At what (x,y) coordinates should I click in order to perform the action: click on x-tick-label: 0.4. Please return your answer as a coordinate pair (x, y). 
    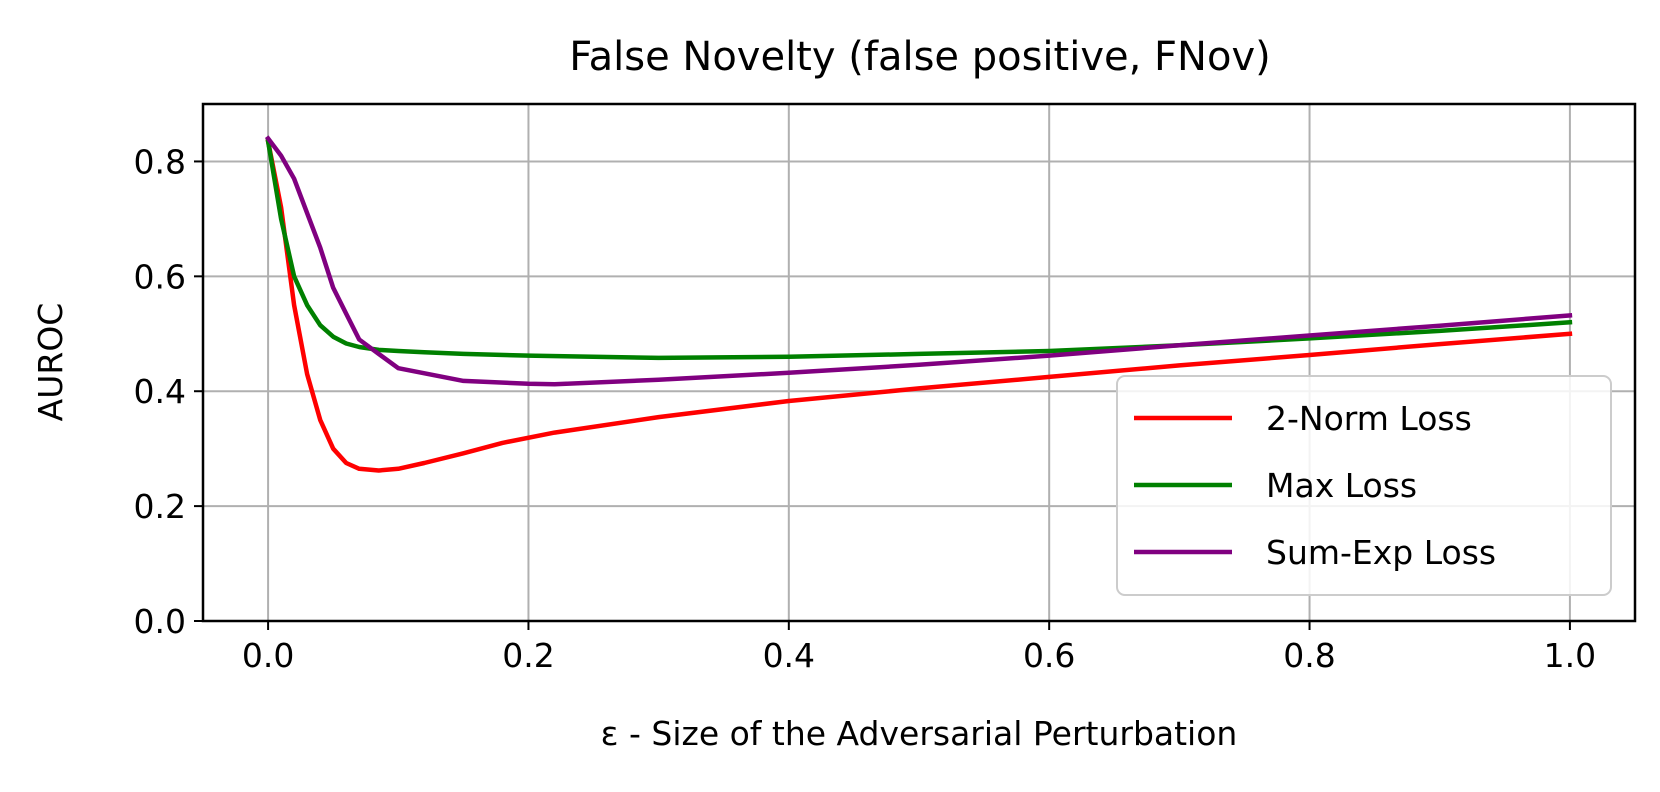
    Looking at the image, I should click on (789, 655).